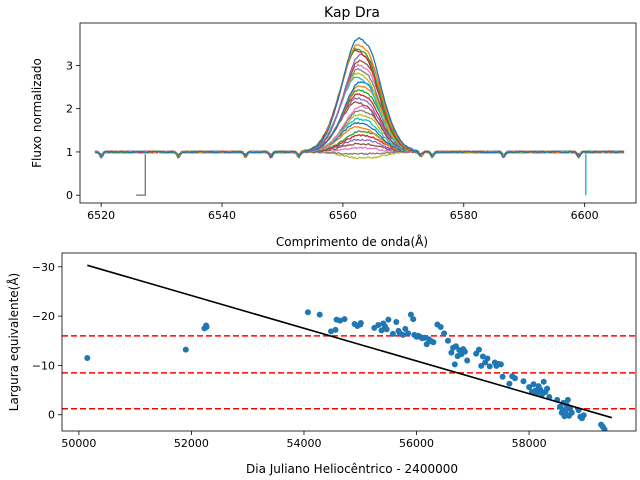 The height and width of the screenshot is (480, 640). Describe the element at coordinates (352, 469) in the screenshot. I see `ew-x-label: Dia Juliano Heliocêntrico - 2400000` at that location.